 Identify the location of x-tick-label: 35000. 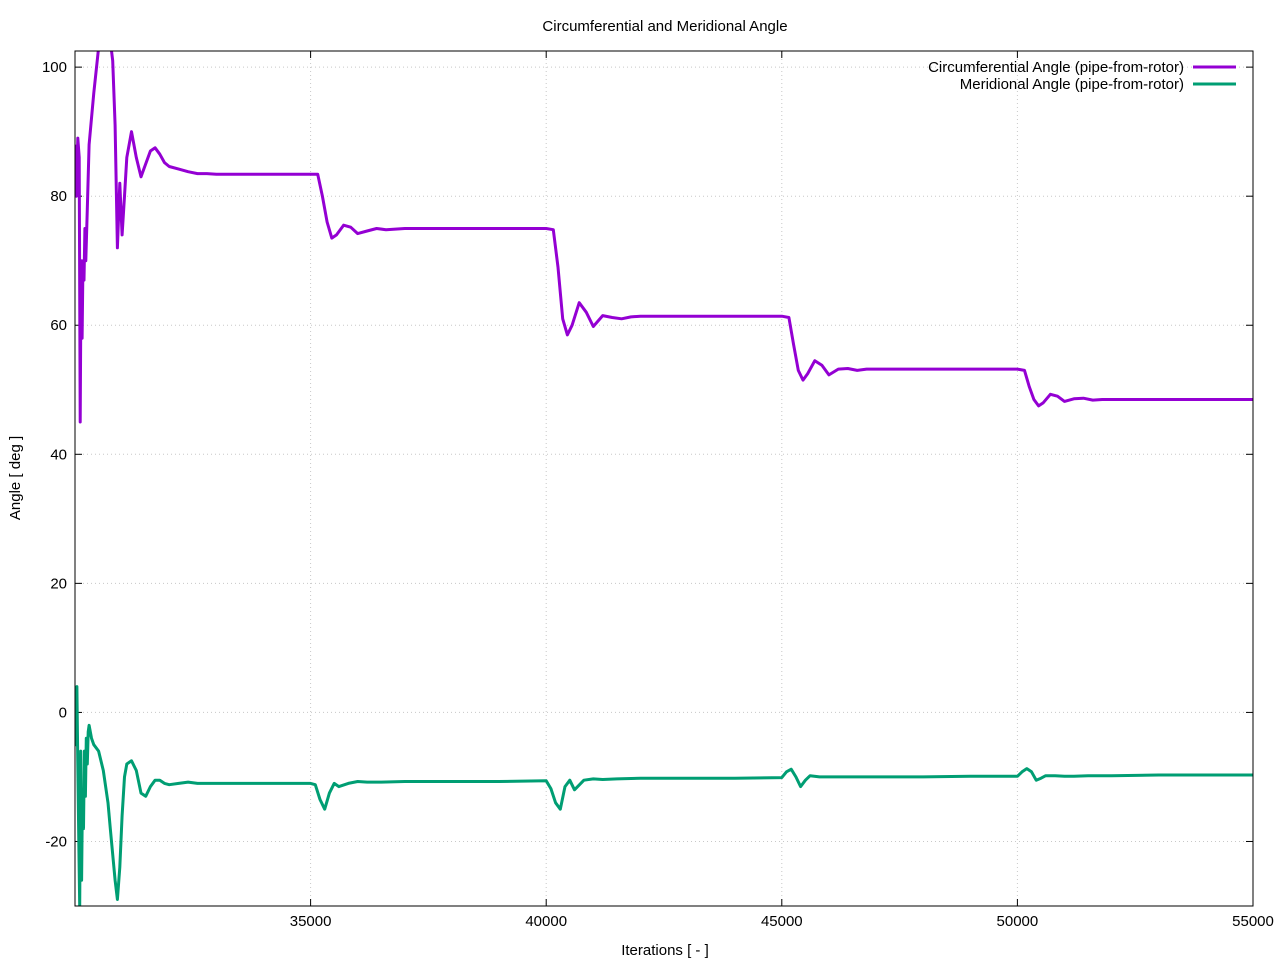
(311, 921).